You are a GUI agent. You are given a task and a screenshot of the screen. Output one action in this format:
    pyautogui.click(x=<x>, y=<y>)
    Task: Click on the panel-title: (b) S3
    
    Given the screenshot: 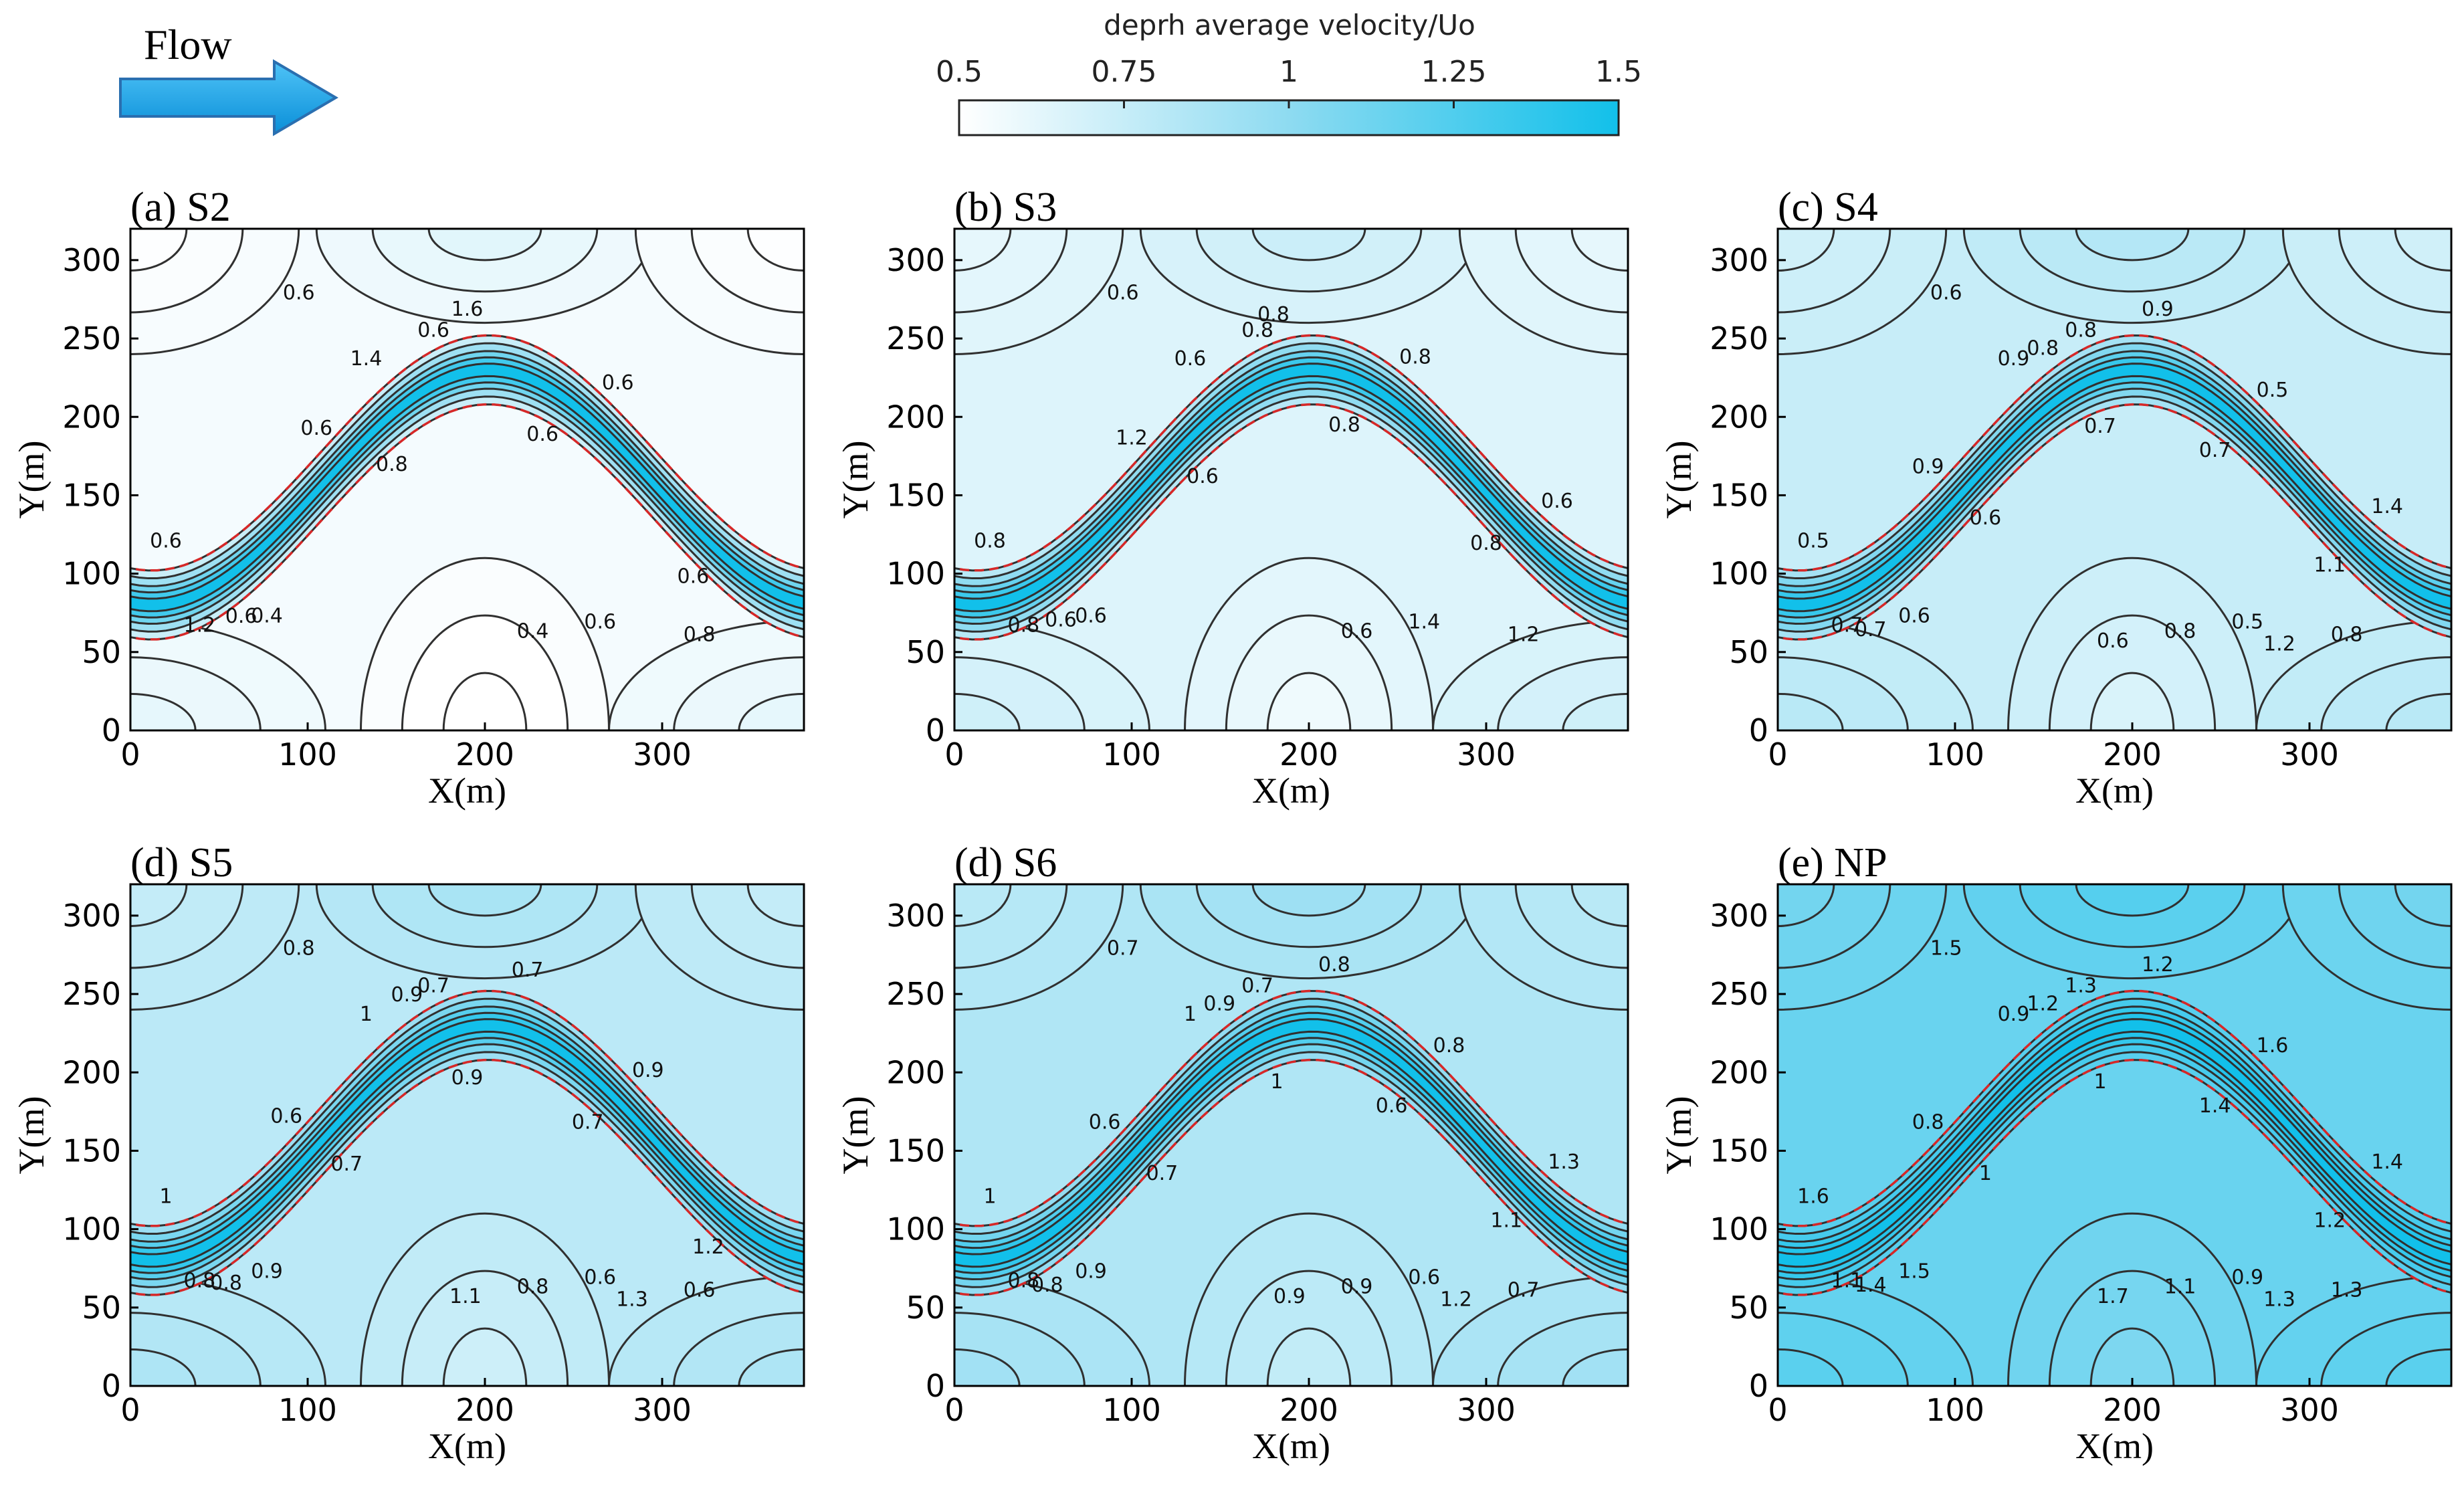 What is the action you would take?
    pyautogui.click(x=1005, y=208)
    